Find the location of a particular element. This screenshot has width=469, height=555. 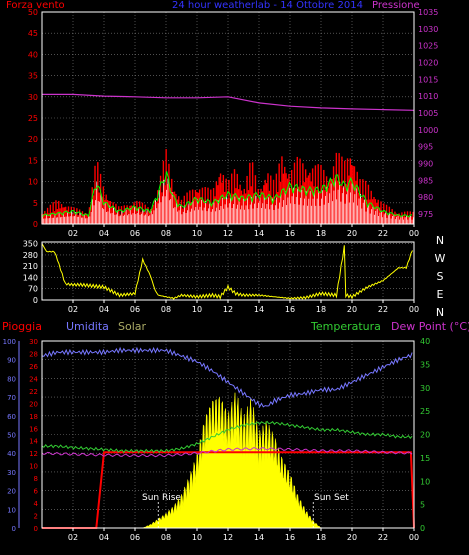

climate-panel-xtick-label: 22 is located at coordinates (383, 537).